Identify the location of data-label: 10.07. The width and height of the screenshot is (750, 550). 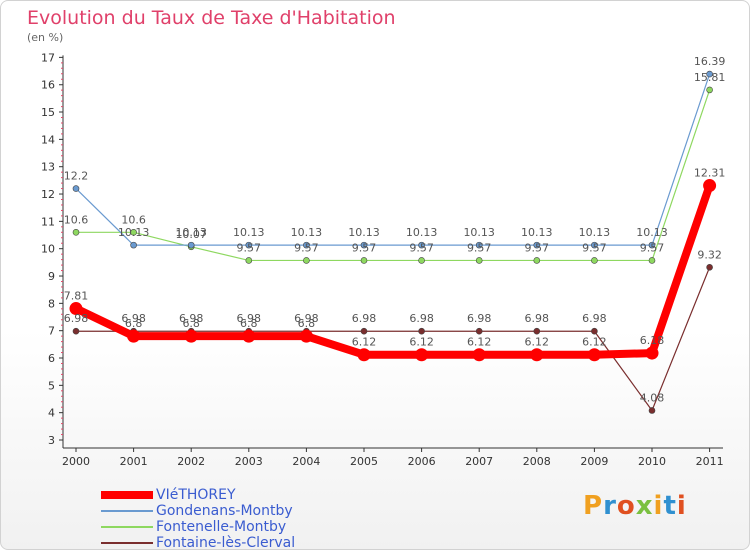
(191, 234).